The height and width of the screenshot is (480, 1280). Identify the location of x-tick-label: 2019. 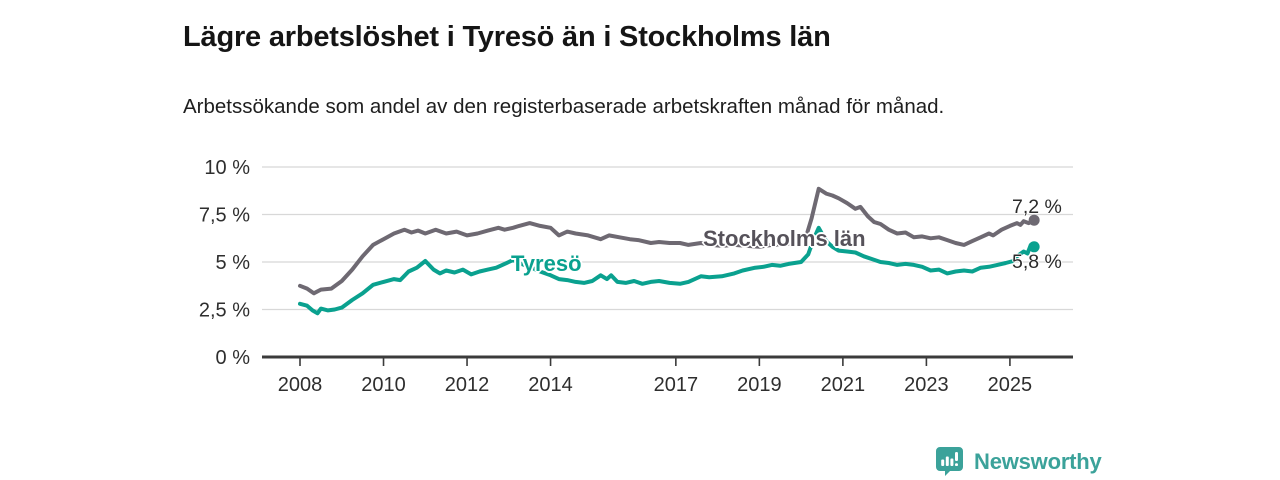
(759, 385).